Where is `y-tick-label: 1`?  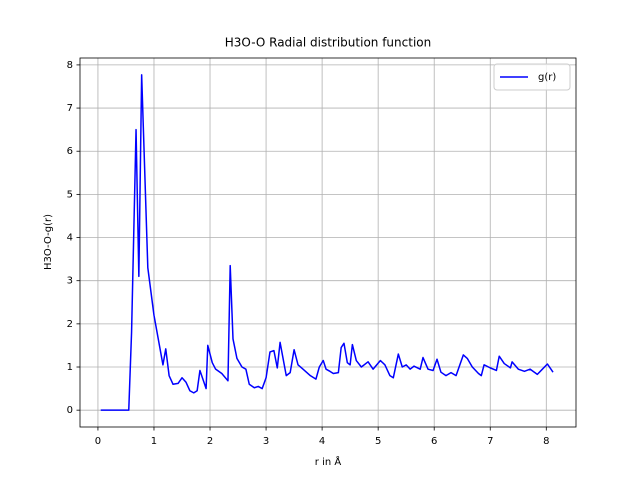 y-tick-label: 1 is located at coordinates (70, 367).